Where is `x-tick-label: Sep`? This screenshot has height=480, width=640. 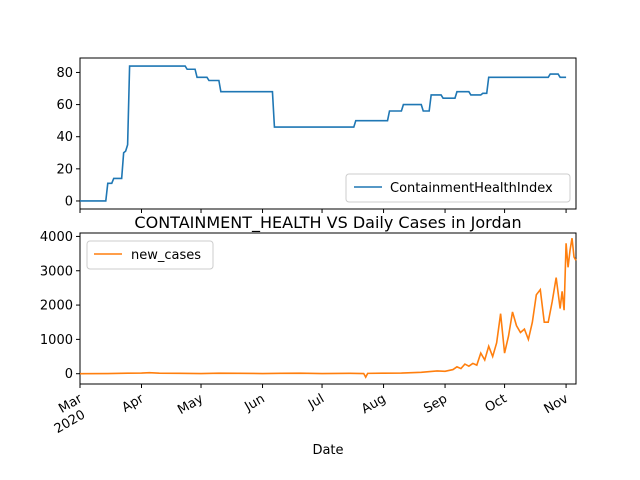
x-tick-label: Sep is located at coordinates (435, 403).